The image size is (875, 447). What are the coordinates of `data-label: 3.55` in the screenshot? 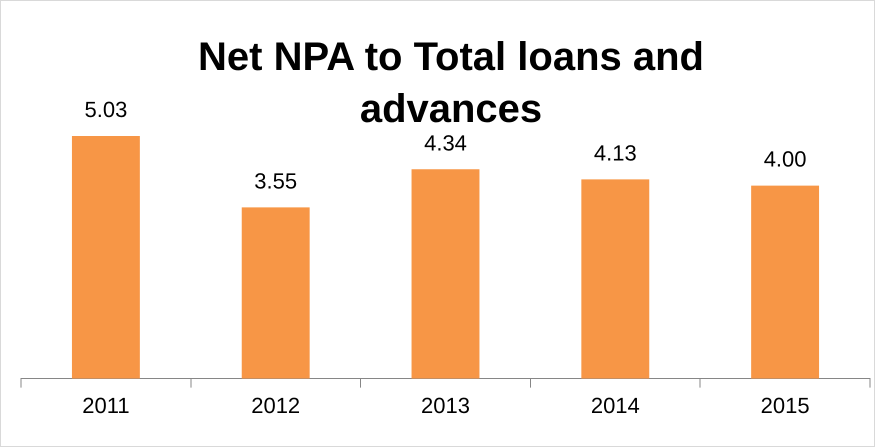 It's located at (276, 181).